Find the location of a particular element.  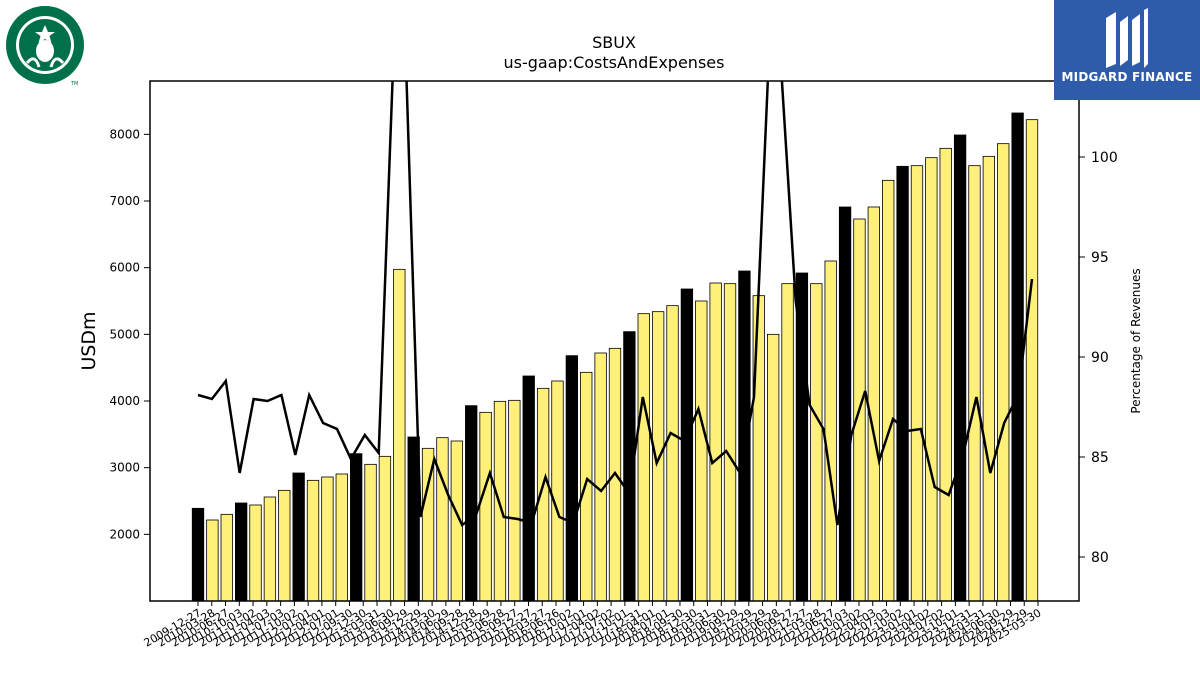

y2-tick-label: 85 is located at coordinates (1100, 458).